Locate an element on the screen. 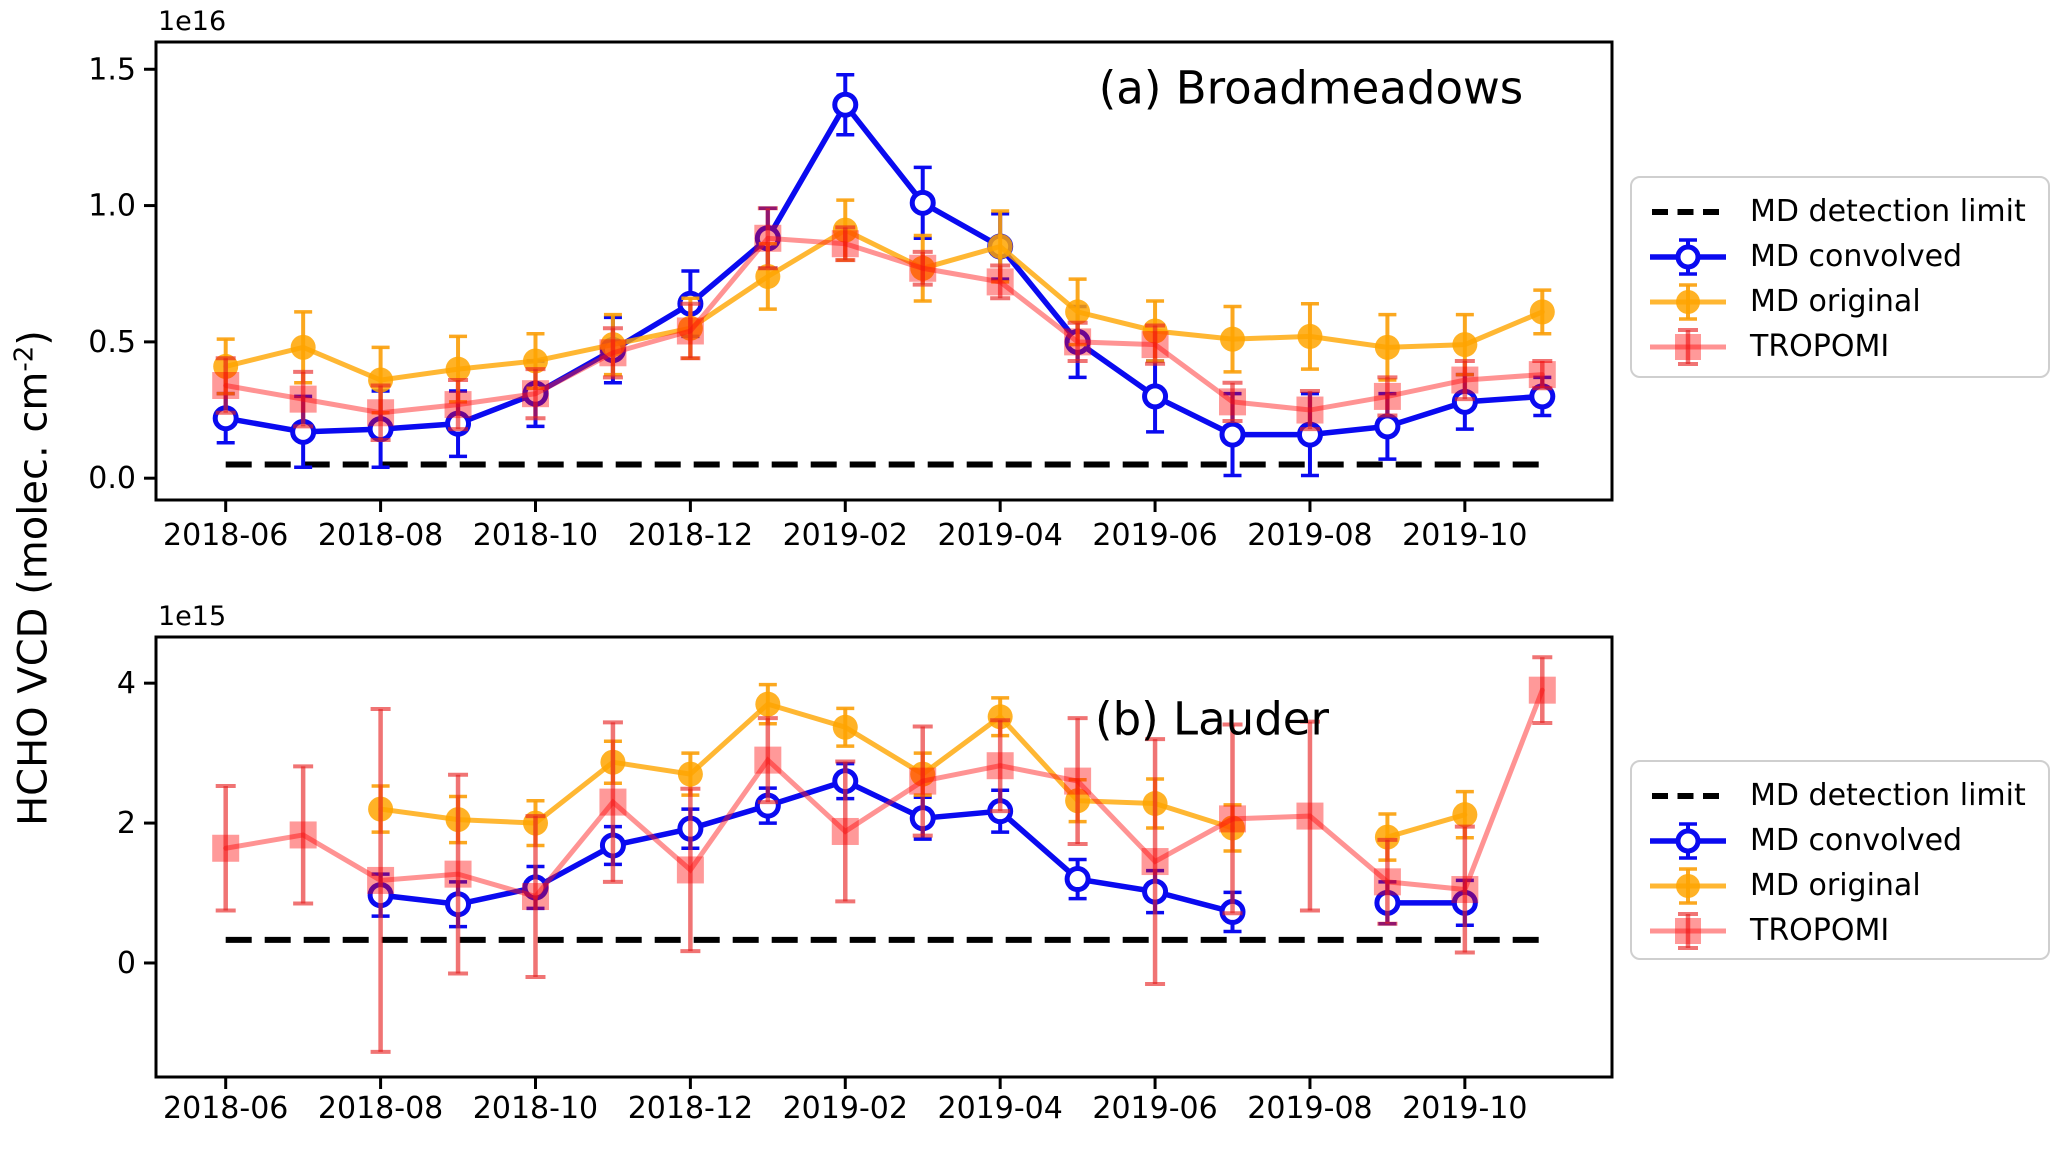  y-axis-label-text: HCHO VCD (molec. cm is located at coordinates (33, 598).